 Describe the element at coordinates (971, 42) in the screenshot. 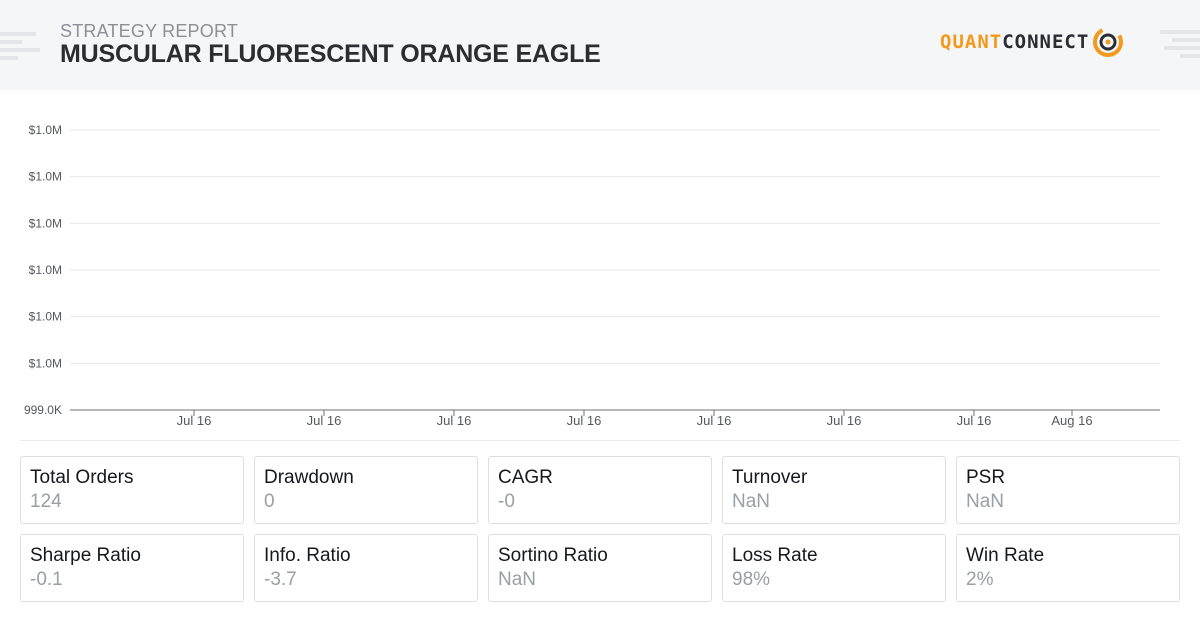

I see `logo-text-quant: QUANT` at that location.